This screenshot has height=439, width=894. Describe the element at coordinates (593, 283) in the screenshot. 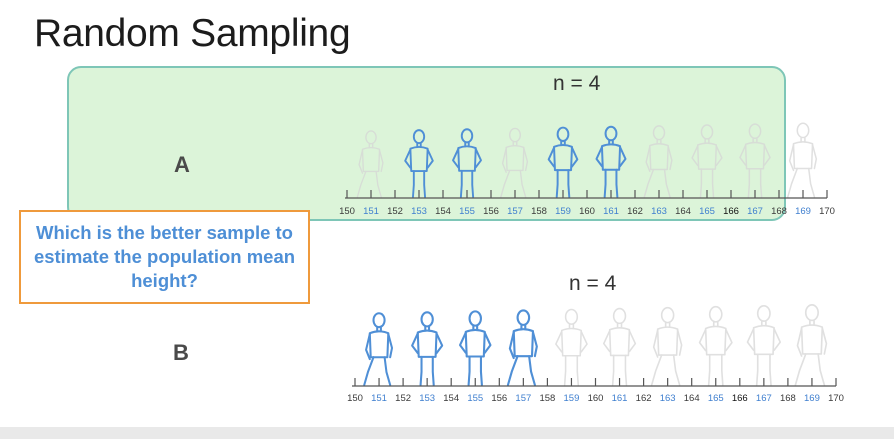

I see `sample-b-n-label: n = 4` at that location.